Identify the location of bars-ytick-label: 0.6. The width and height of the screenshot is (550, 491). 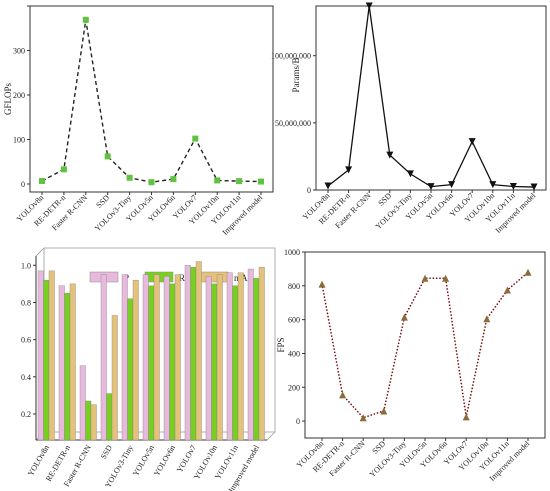
(26, 340).